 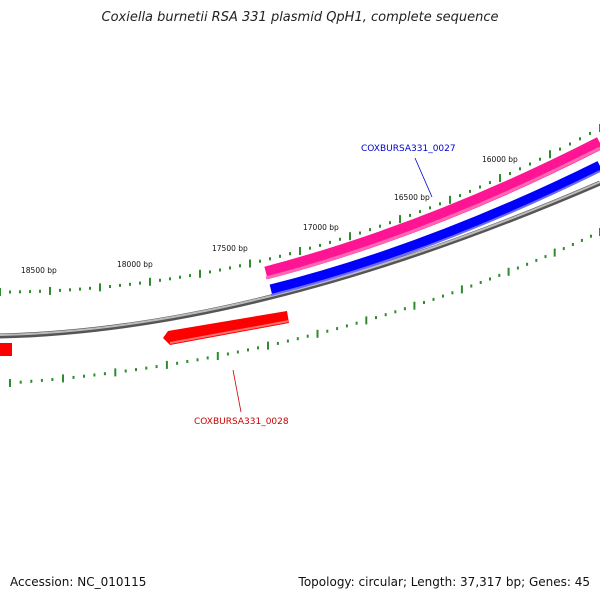 I want to click on tick-label-16000: 16000 bp, so click(x=500, y=159).